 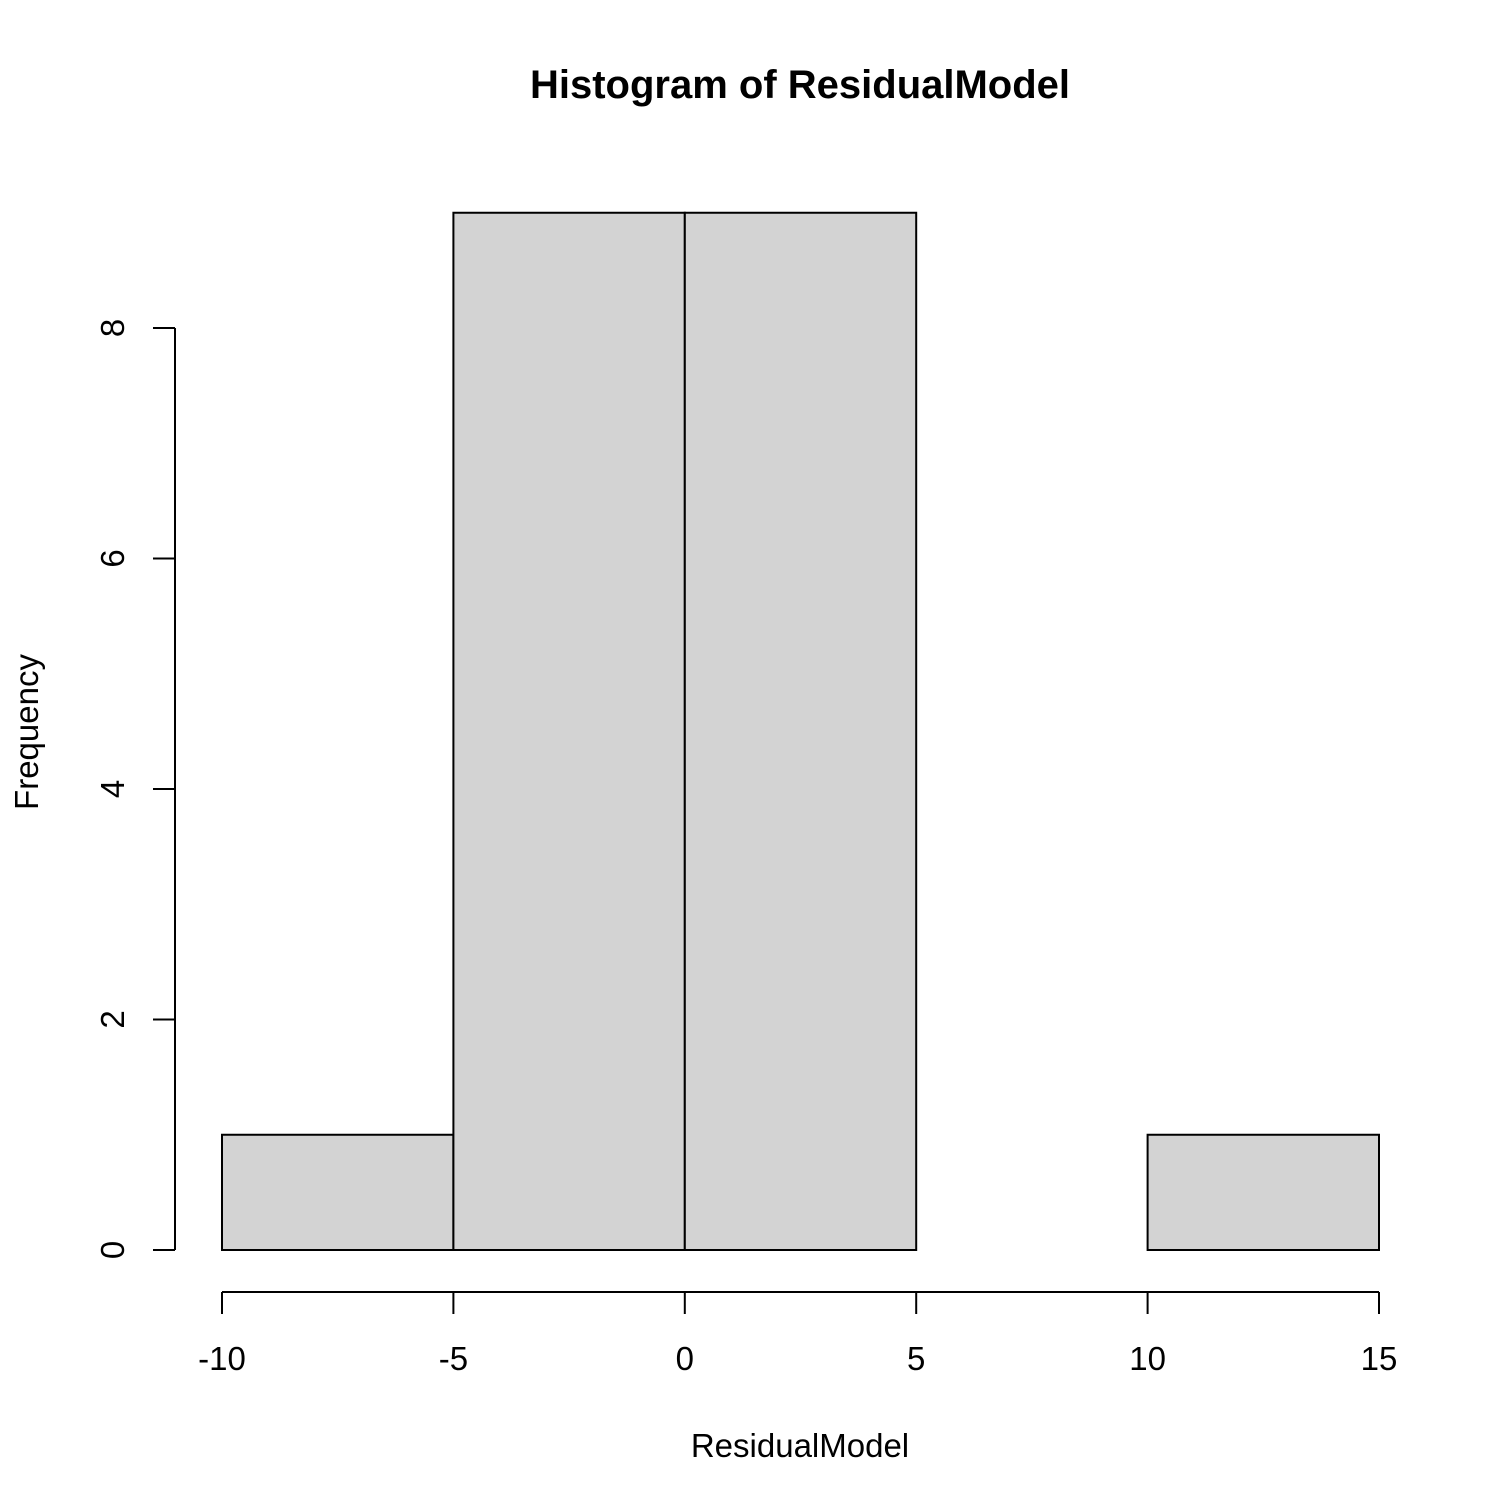 I want to click on y-tick-label-4: 8, so click(x=112, y=328).